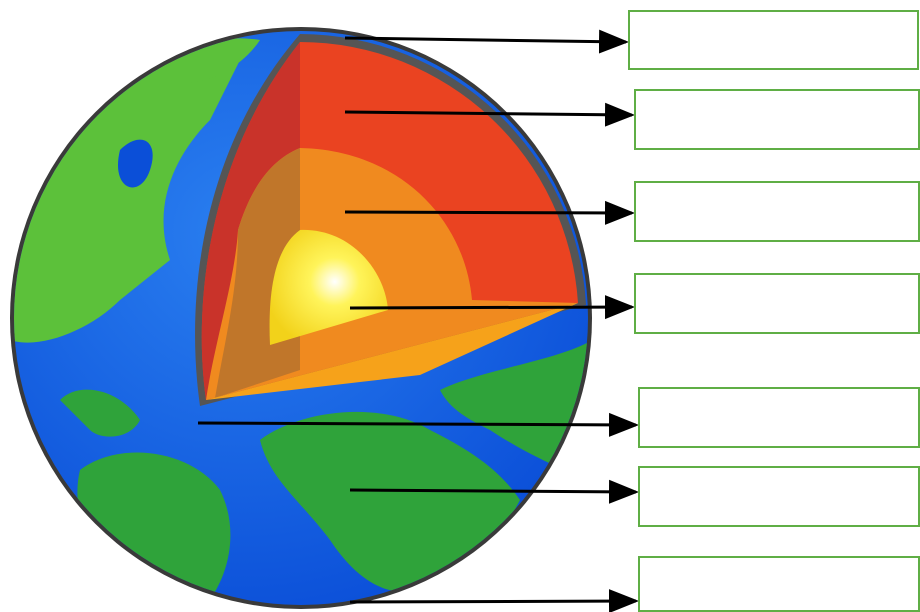  What do you see at coordinates (135, 163) in the screenshot?
I see `hudson-bay` at bounding box center [135, 163].